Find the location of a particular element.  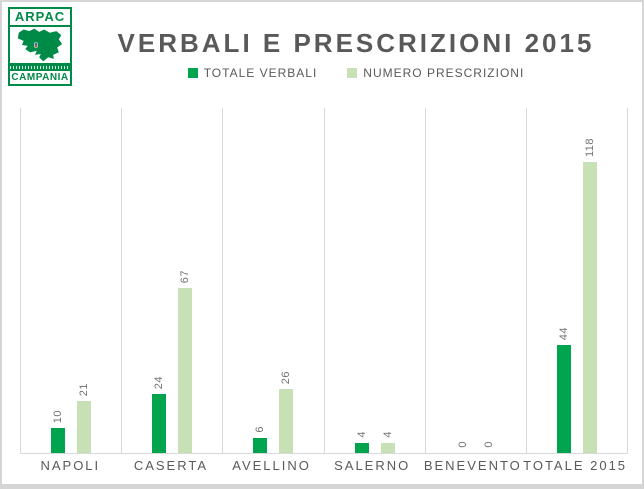

category-cell-napoli: 10 21 is located at coordinates (70, 280).